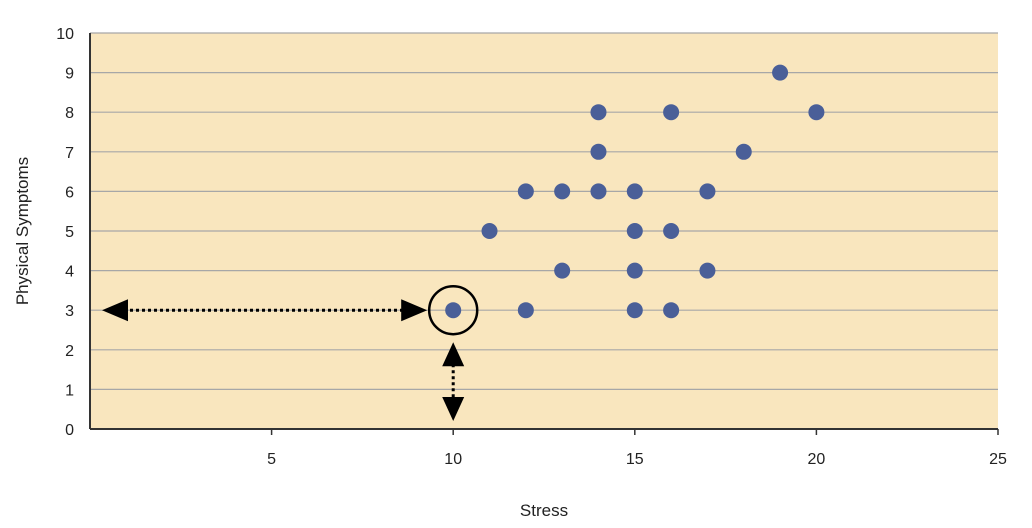  What do you see at coordinates (817, 459) in the screenshot?
I see `x-tick-label: 20` at bounding box center [817, 459].